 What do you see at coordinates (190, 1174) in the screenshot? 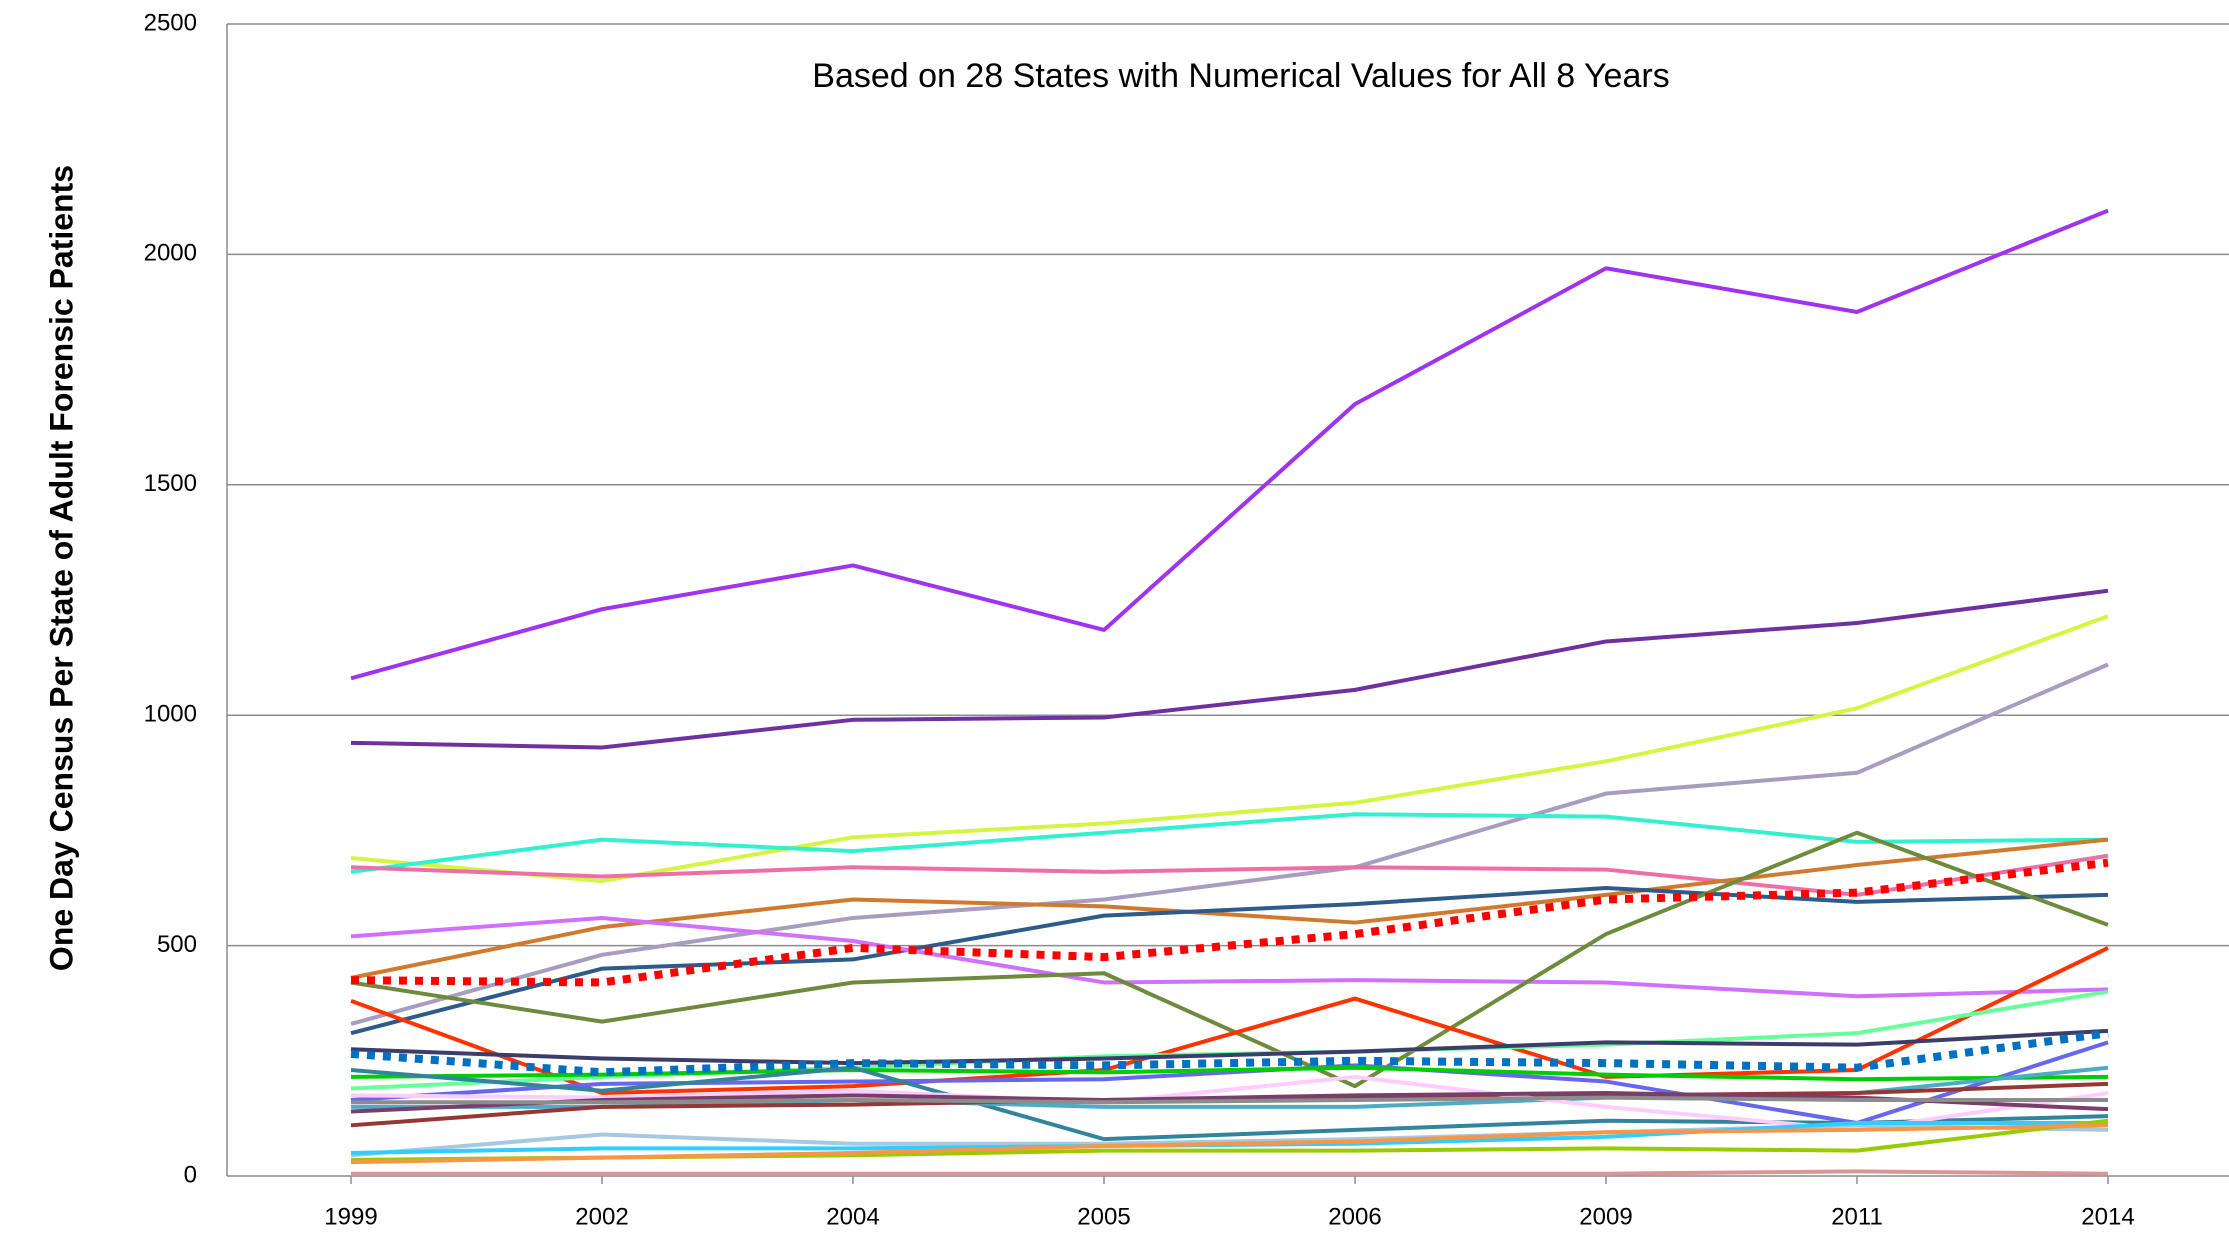
I see `y-tick-label: 0` at bounding box center [190, 1174].